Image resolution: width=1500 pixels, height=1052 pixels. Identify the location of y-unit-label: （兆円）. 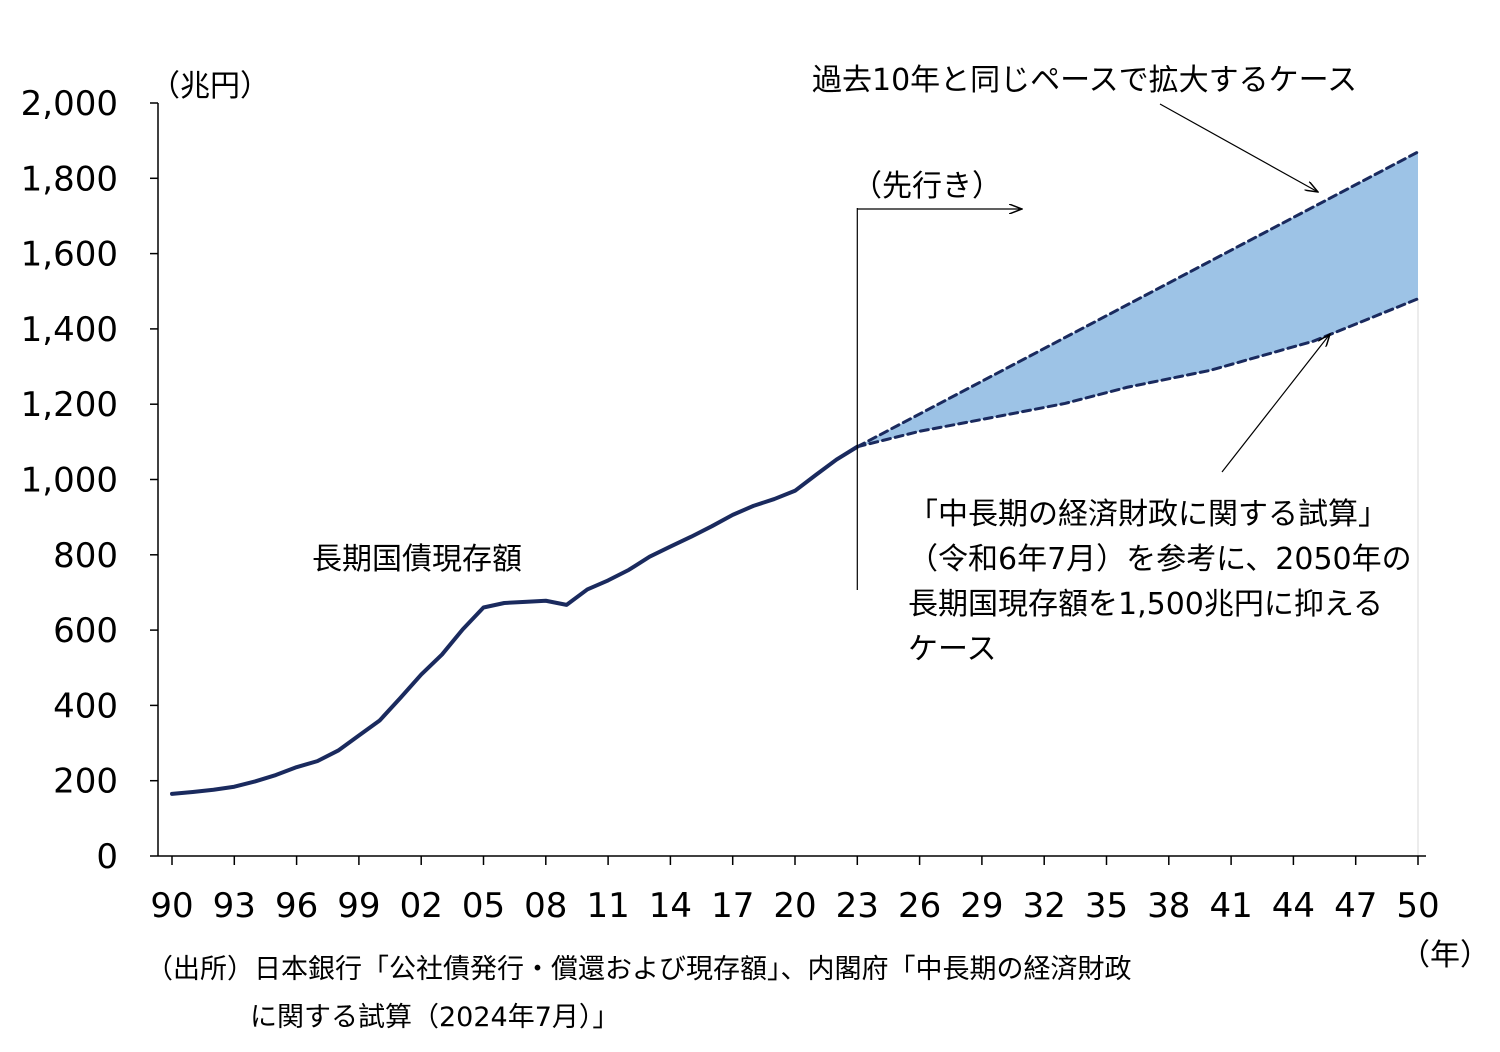
(210, 86).